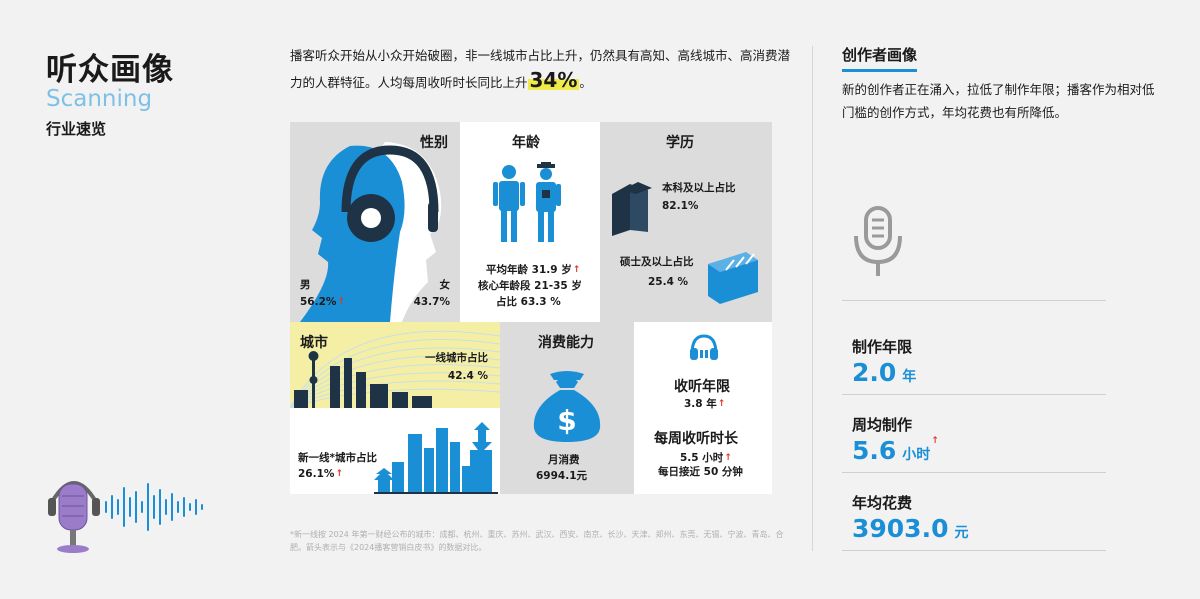 This screenshot has height=599, width=1200. I want to click on consumption-tile: 消费能力 $ 月消费 6994.1元, so click(567, 408).